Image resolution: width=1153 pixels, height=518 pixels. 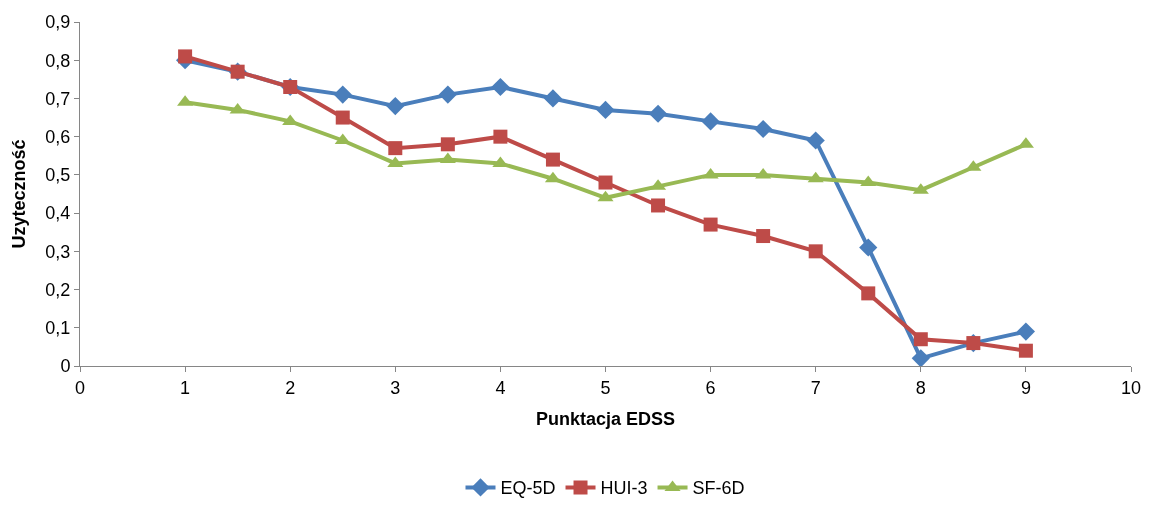 What do you see at coordinates (500, 387) in the screenshot?
I see `x-tick-label: 4` at bounding box center [500, 387].